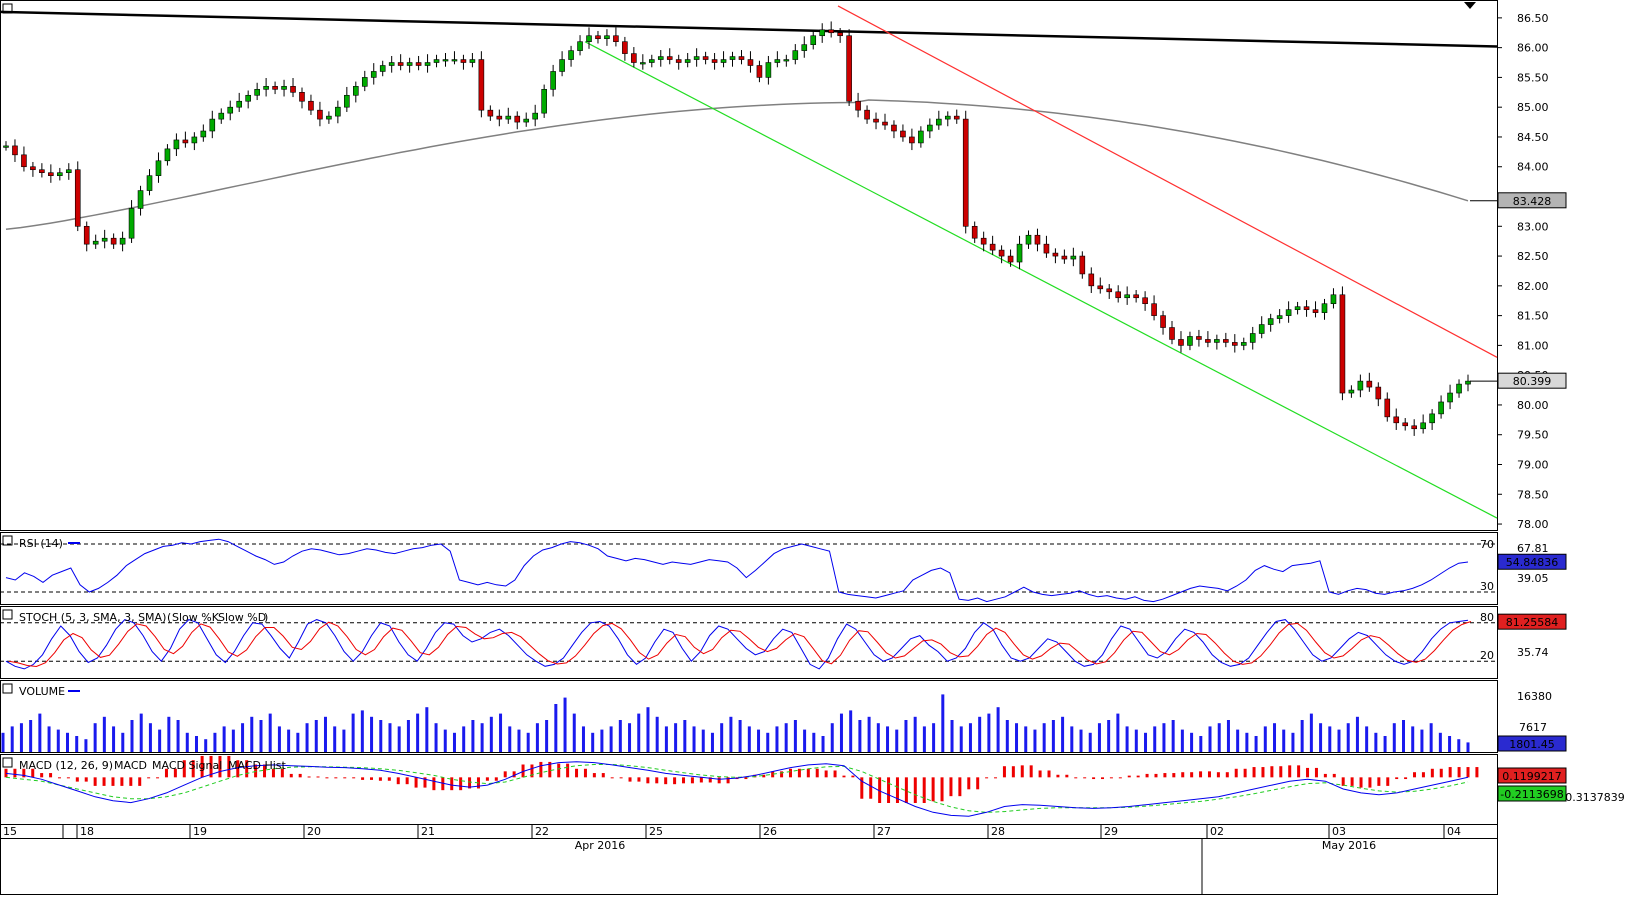 Image resolution: width=1651 pixels, height=899 pixels. What do you see at coordinates (1534, 696) in the screenshot?
I see `volume-scale-label: 16380` at bounding box center [1534, 696].